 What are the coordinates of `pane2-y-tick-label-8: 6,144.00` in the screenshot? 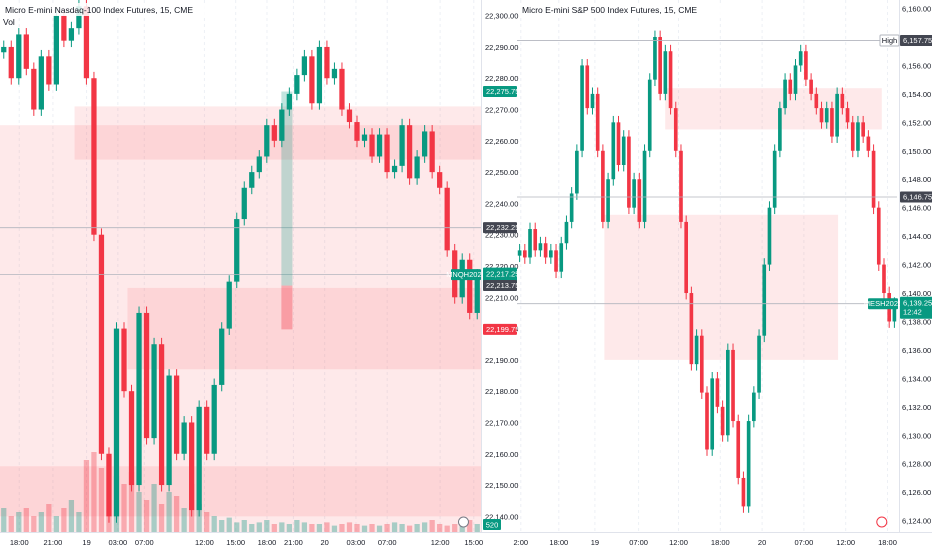 It's located at (916, 236).